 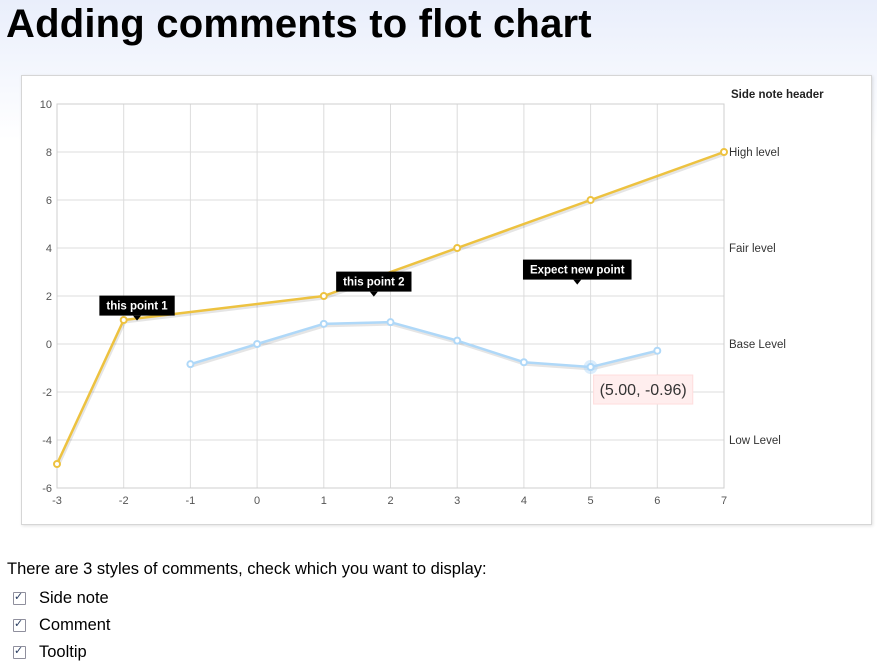 I want to click on y-tick-label: 8, so click(x=49, y=153).